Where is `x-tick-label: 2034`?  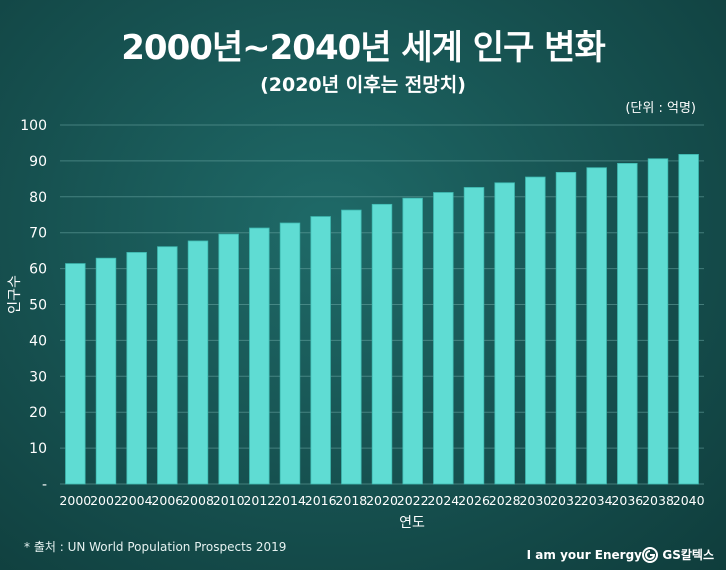
x-tick-label: 2034 is located at coordinates (597, 500).